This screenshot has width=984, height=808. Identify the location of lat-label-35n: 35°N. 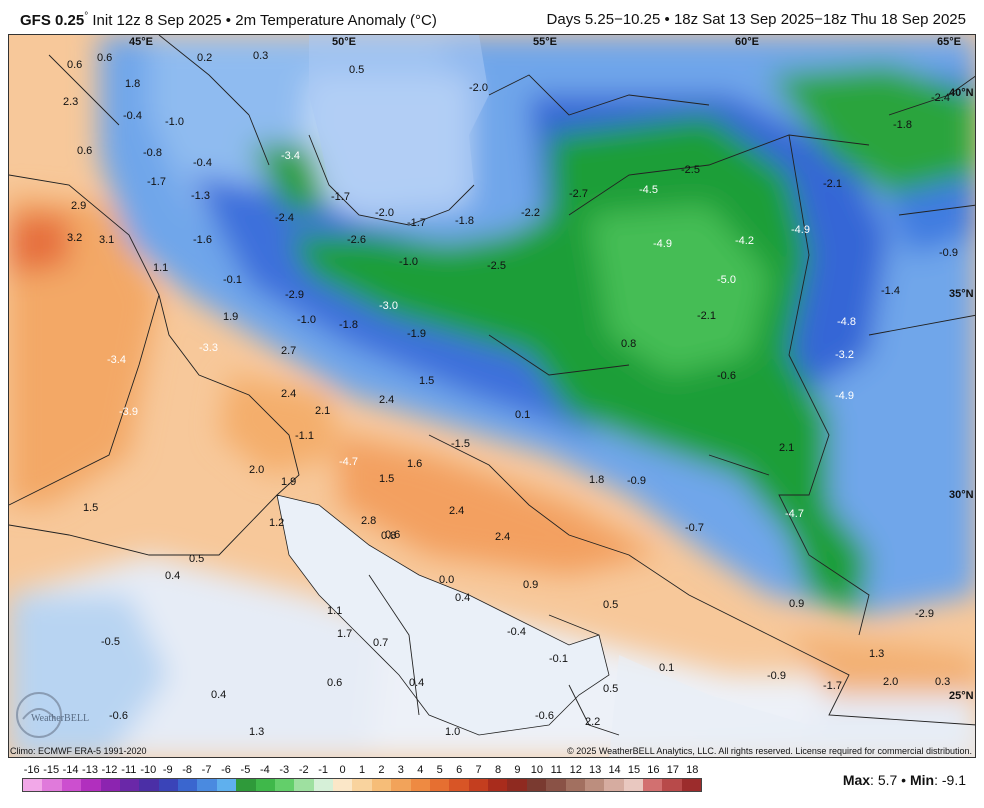
(961, 294).